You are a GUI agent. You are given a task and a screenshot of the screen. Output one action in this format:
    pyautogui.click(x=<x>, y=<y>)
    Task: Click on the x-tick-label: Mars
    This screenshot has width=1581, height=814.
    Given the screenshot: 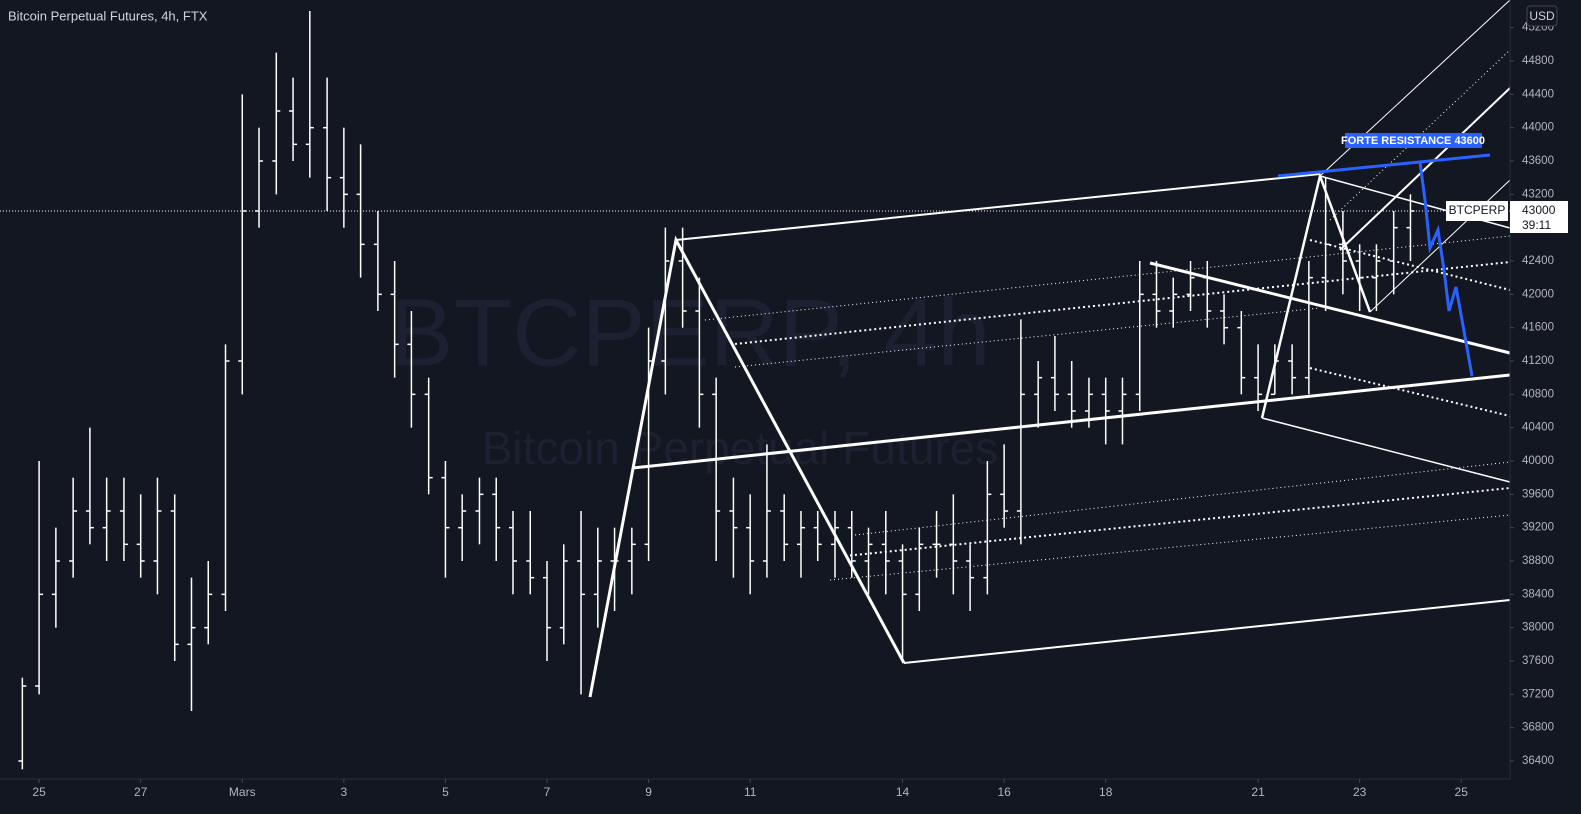 What is the action you would take?
    pyautogui.click(x=242, y=792)
    